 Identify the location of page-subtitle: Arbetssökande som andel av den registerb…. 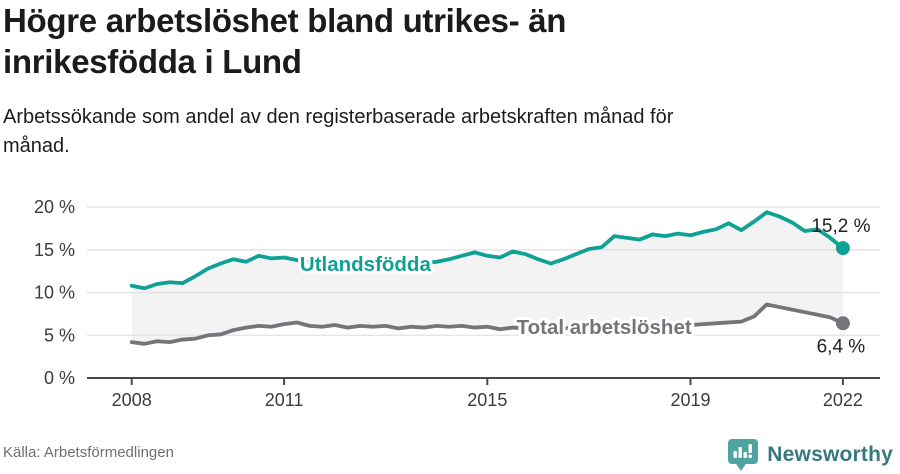
(338, 131).